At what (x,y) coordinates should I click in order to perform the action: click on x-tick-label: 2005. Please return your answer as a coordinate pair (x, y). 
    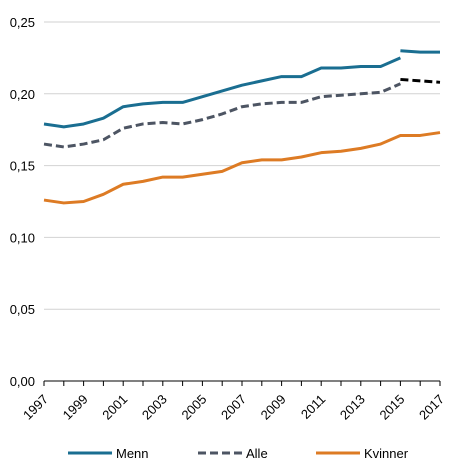
    Looking at the image, I should click on (193, 407).